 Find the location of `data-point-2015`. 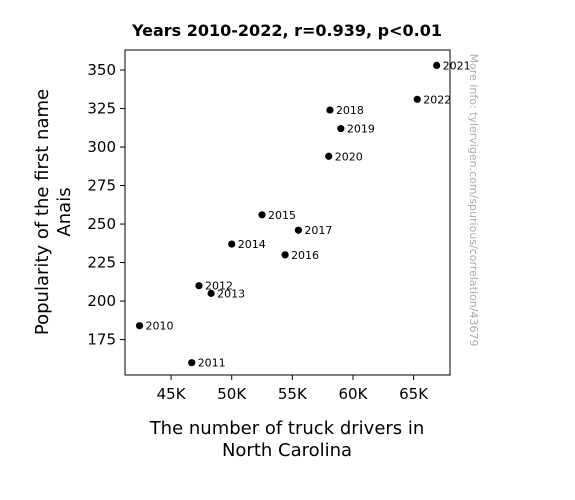

data-point-2015 is located at coordinates (262, 215).